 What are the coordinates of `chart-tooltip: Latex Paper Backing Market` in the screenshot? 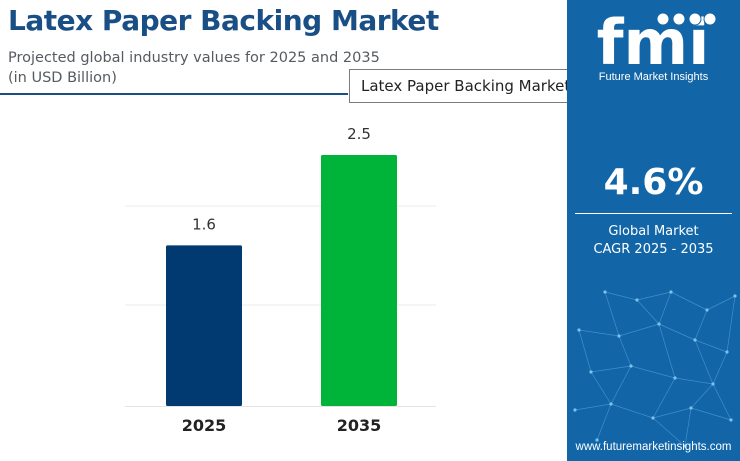 It's located at (471, 86).